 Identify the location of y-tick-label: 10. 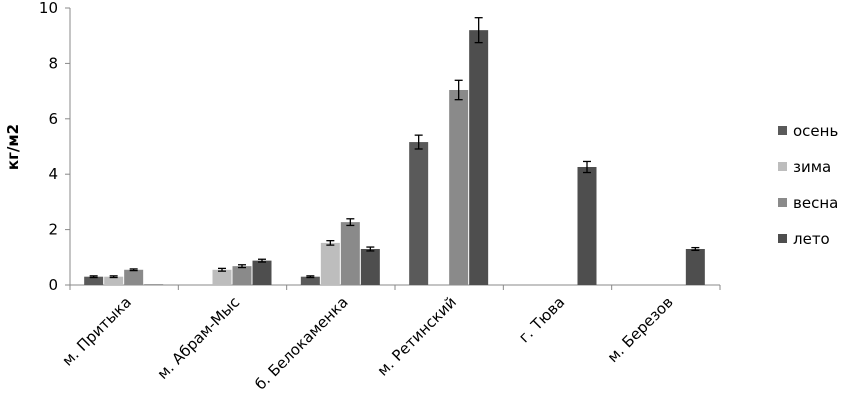
(48, 8).